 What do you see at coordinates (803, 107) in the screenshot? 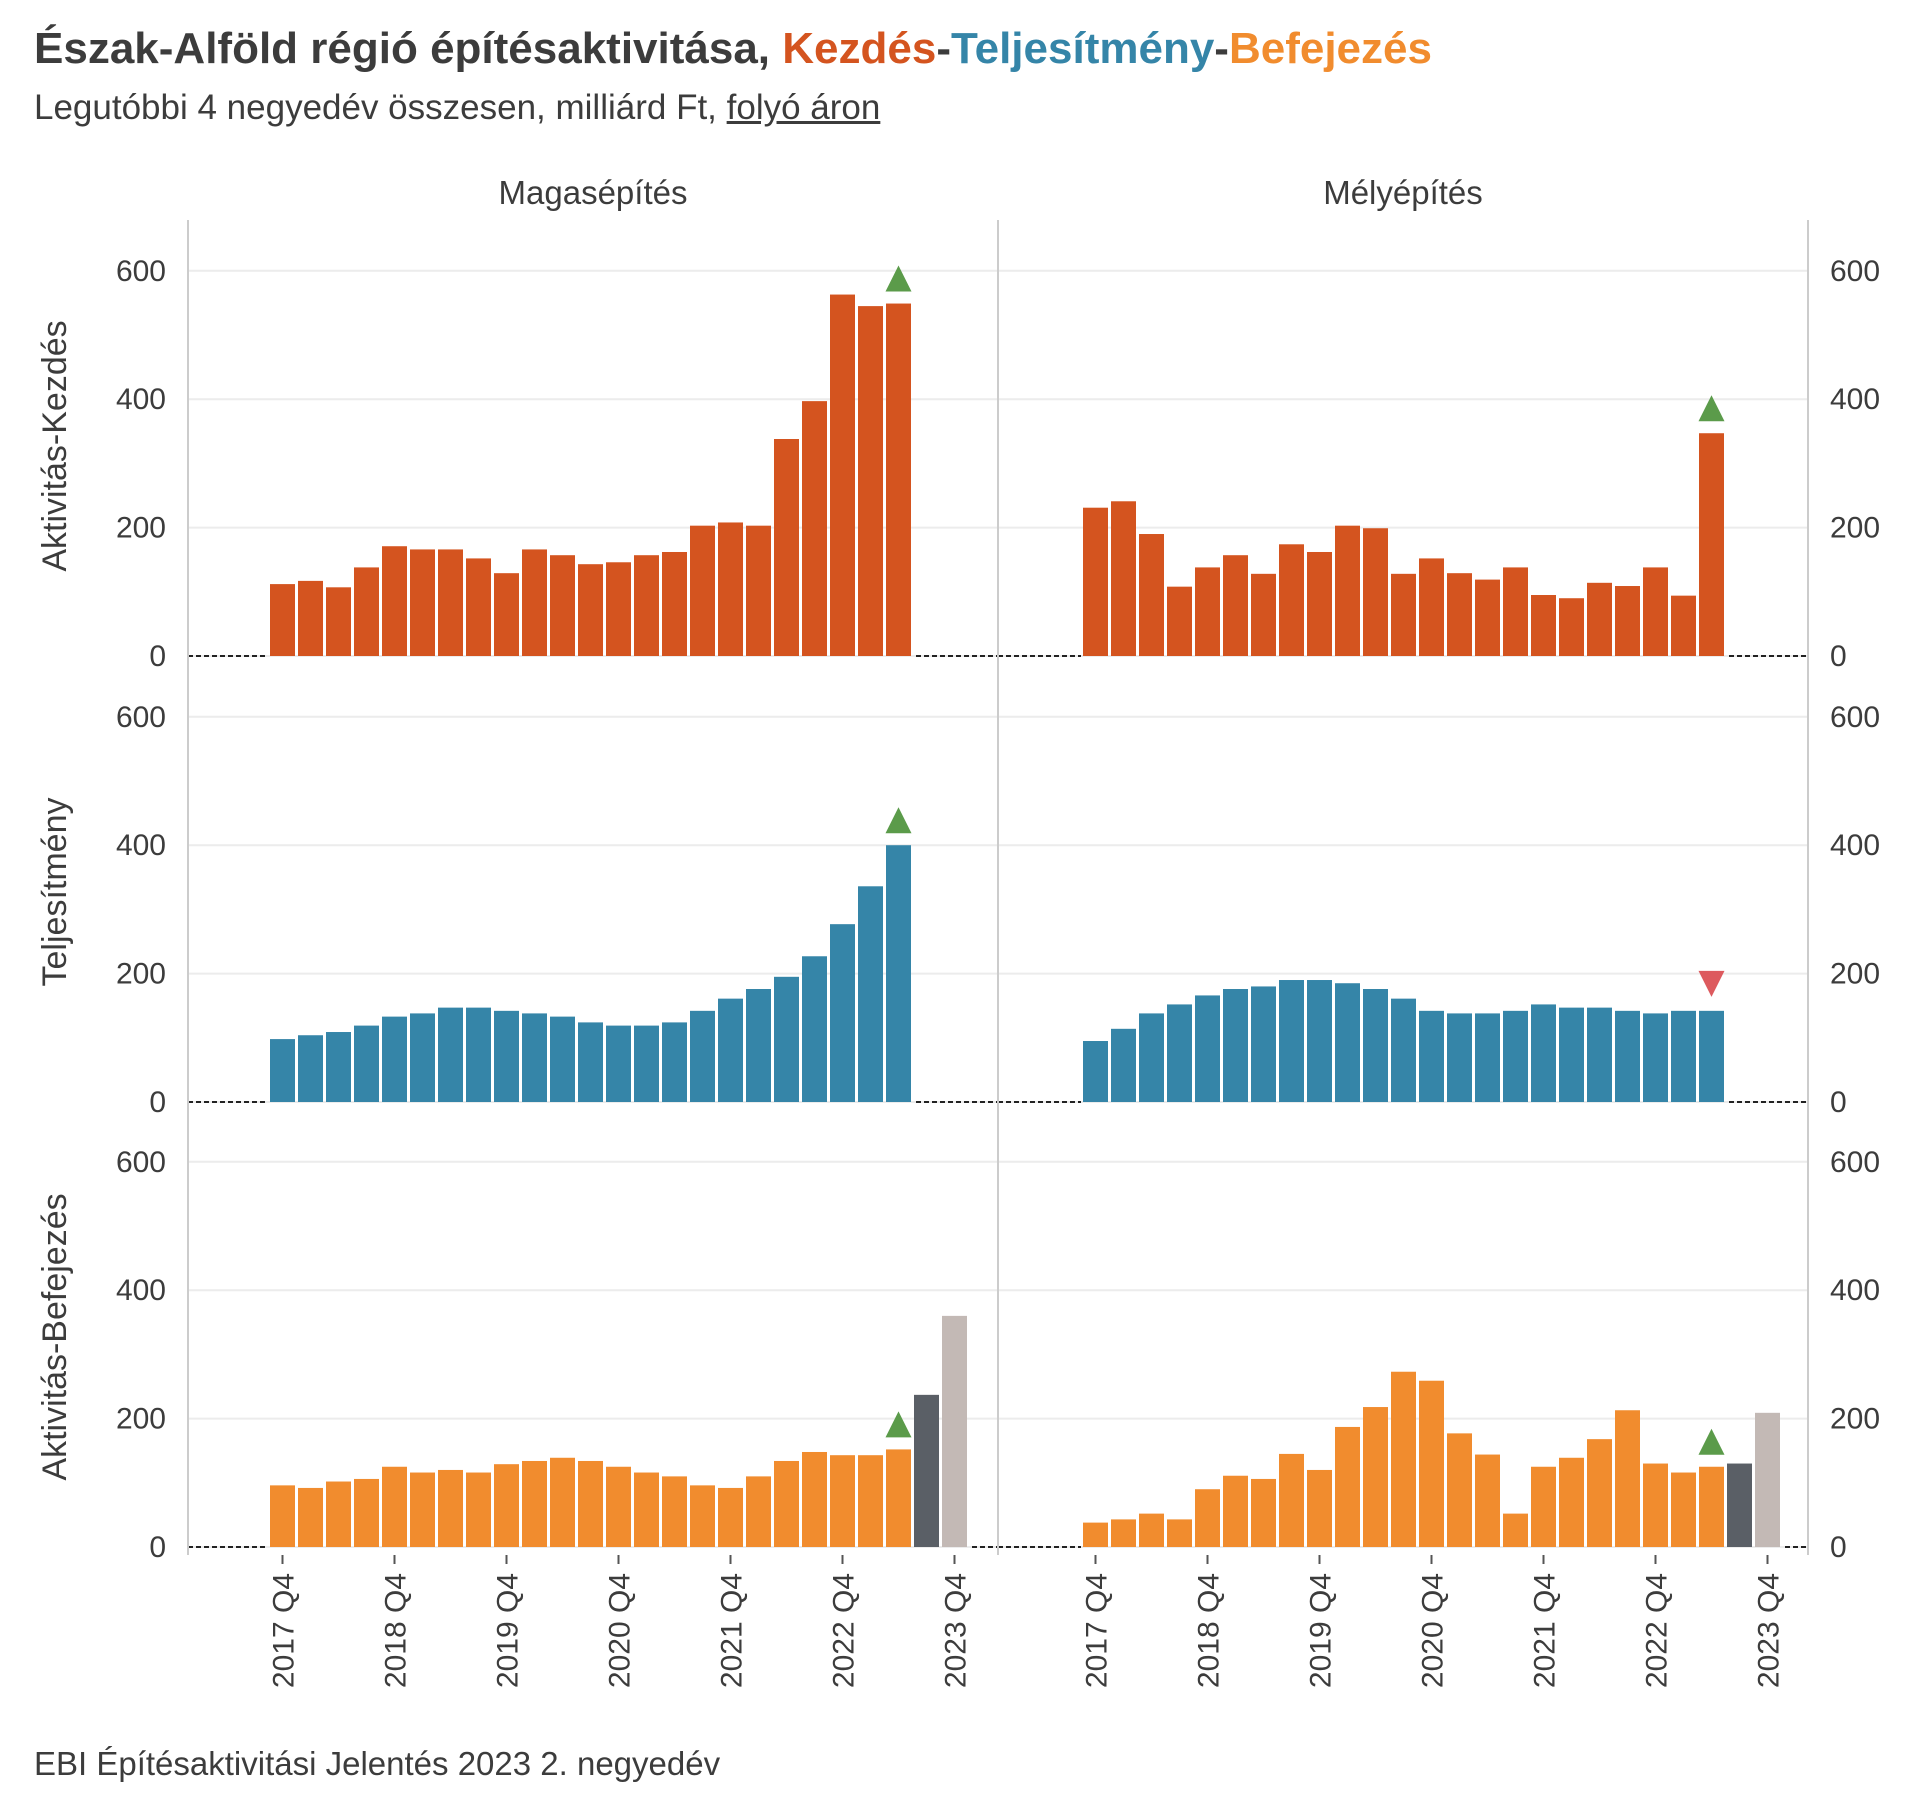
I see `subtitle-price-basis: folyó áron` at bounding box center [803, 107].